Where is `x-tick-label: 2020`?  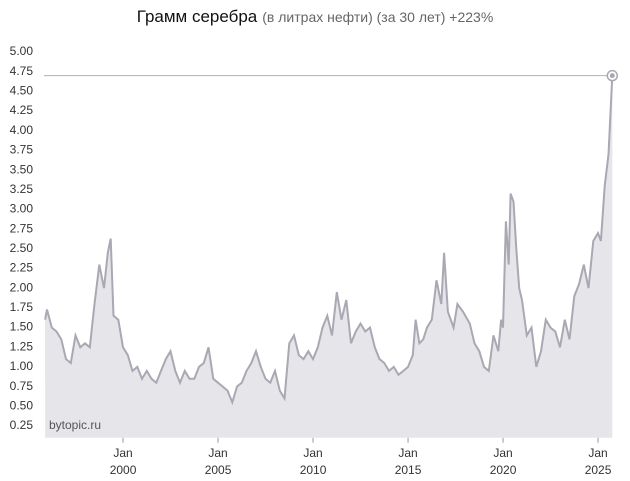 x-tick-label: 2020 is located at coordinates (503, 470).